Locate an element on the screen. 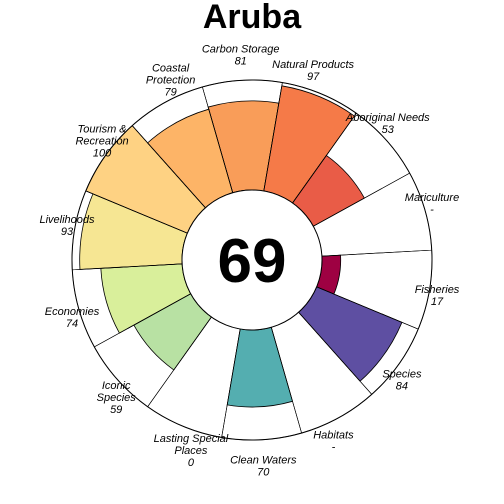 This screenshot has width=504, height=504. label-aboriginal-needs: Aboriginal Needs 53 is located at coordinates (387, 124).